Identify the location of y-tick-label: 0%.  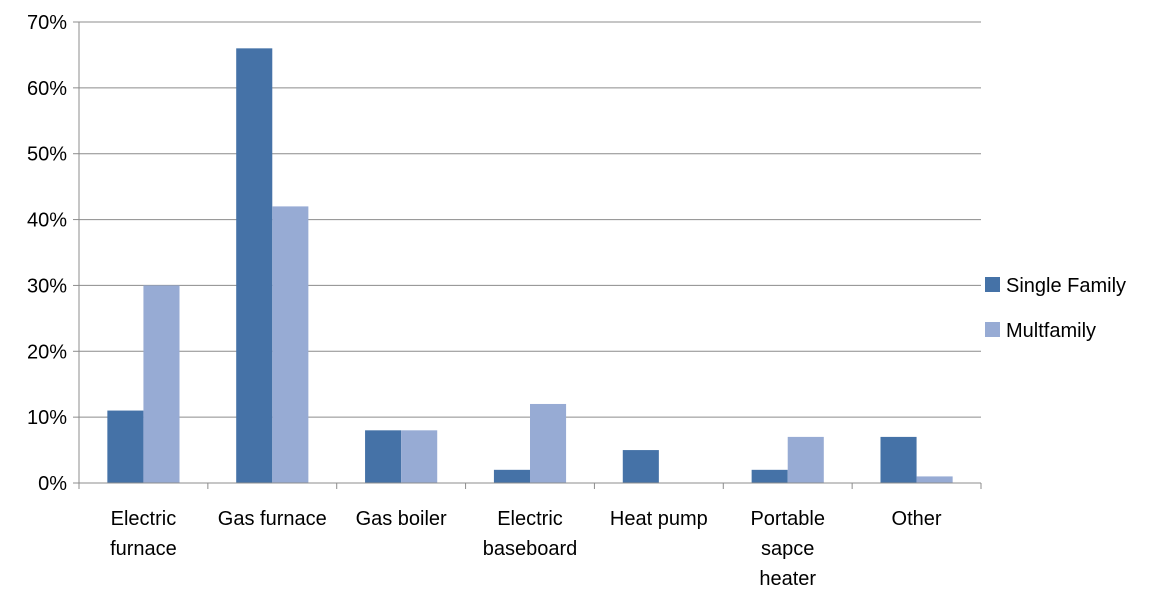
(52, 484).